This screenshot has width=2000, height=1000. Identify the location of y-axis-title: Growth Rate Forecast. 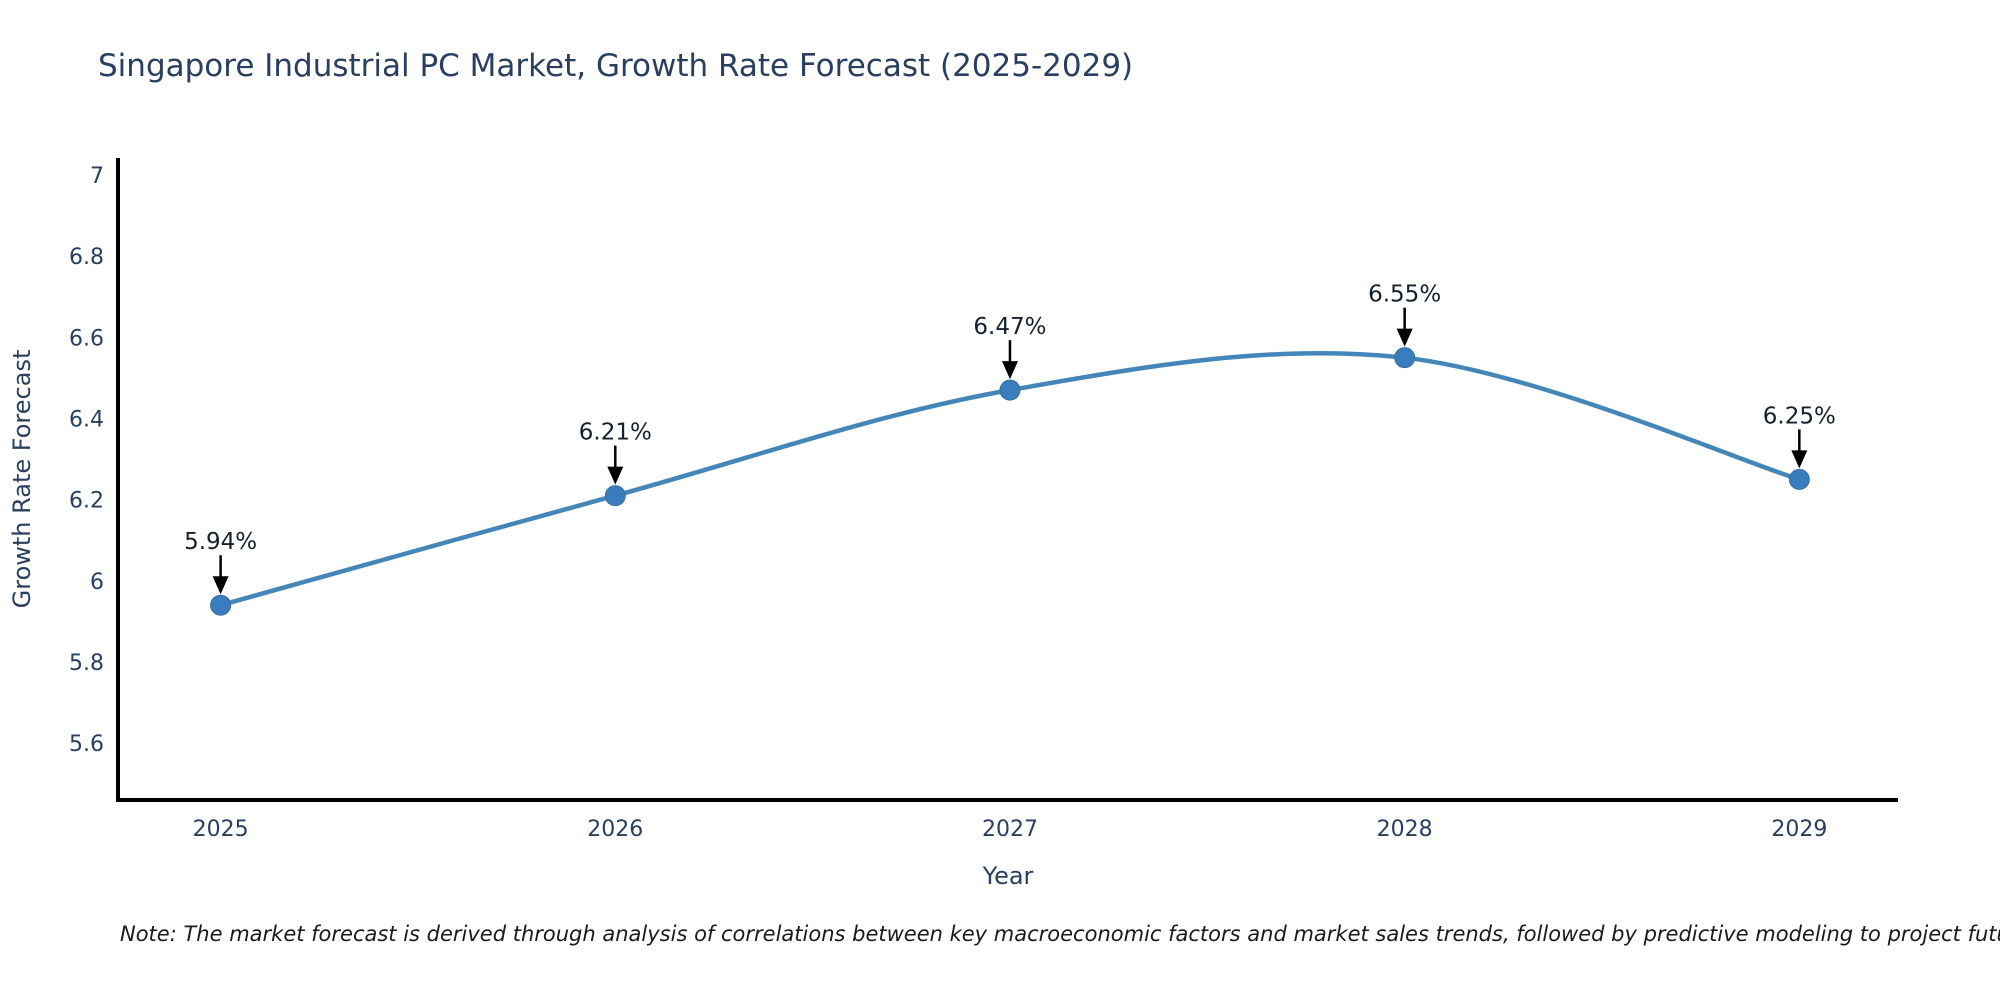
(22, 479).